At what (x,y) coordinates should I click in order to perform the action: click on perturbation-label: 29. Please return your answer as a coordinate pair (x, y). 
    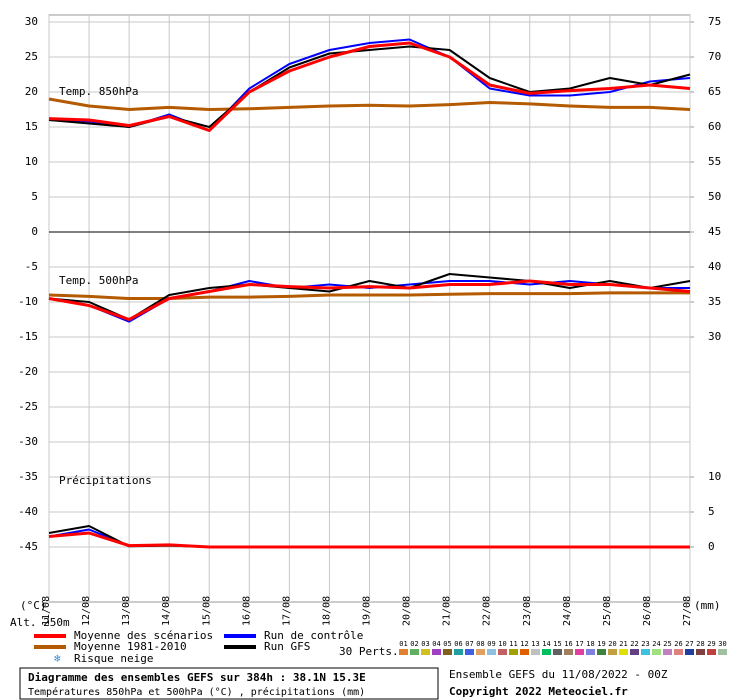
    Looking at the image, I should click on (711, 644).